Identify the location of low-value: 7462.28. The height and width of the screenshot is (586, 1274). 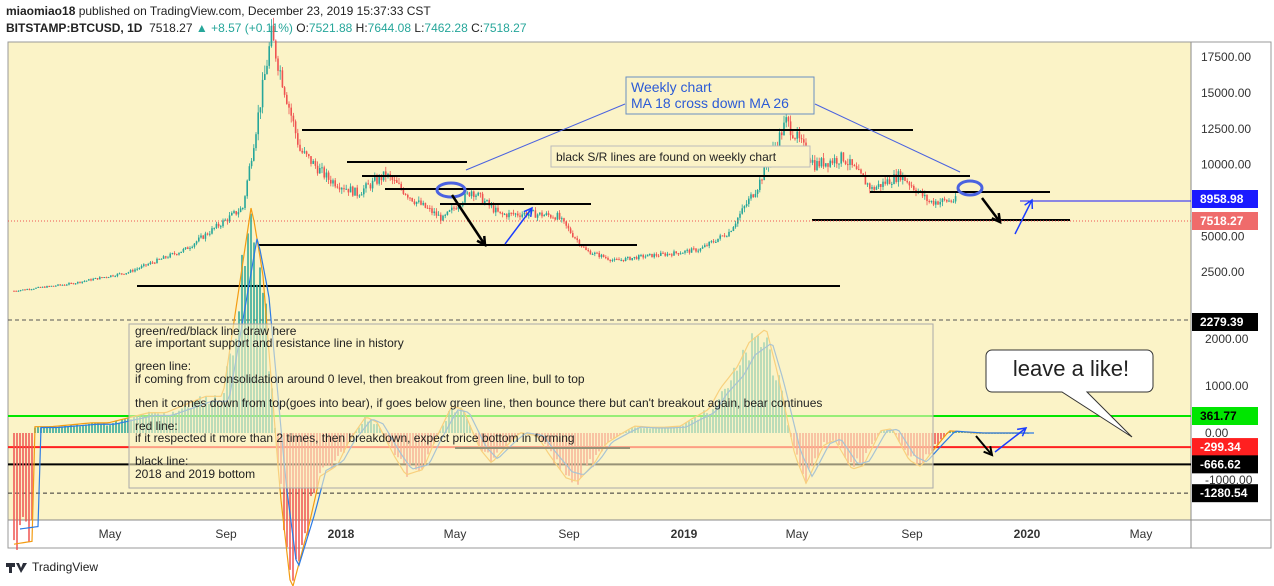
(446, 28).